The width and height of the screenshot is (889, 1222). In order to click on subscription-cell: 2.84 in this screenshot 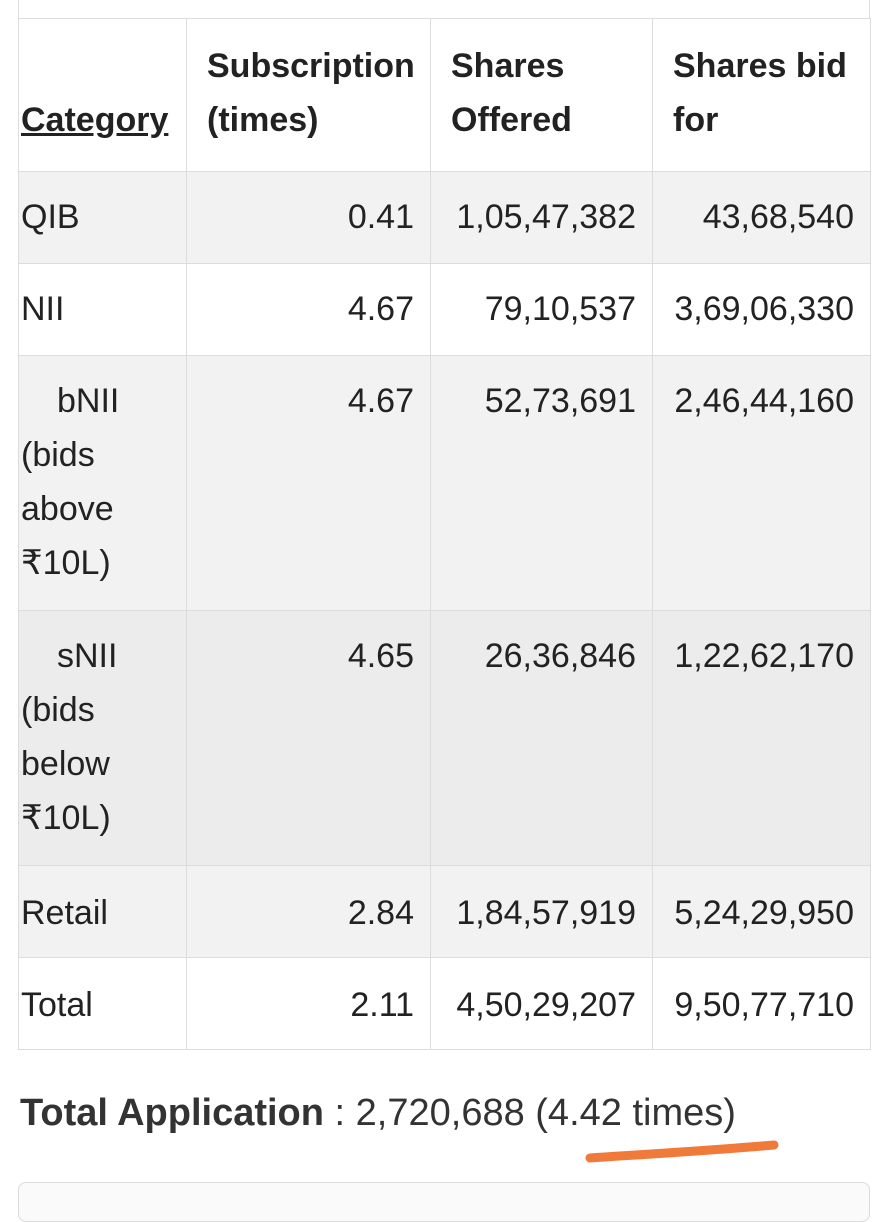, I will do `click(309, 912)`.